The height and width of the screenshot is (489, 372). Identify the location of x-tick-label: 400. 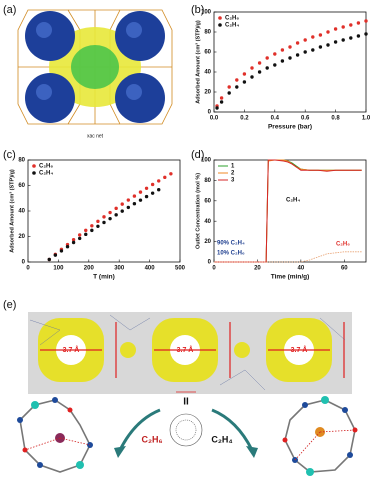
(150, 269).